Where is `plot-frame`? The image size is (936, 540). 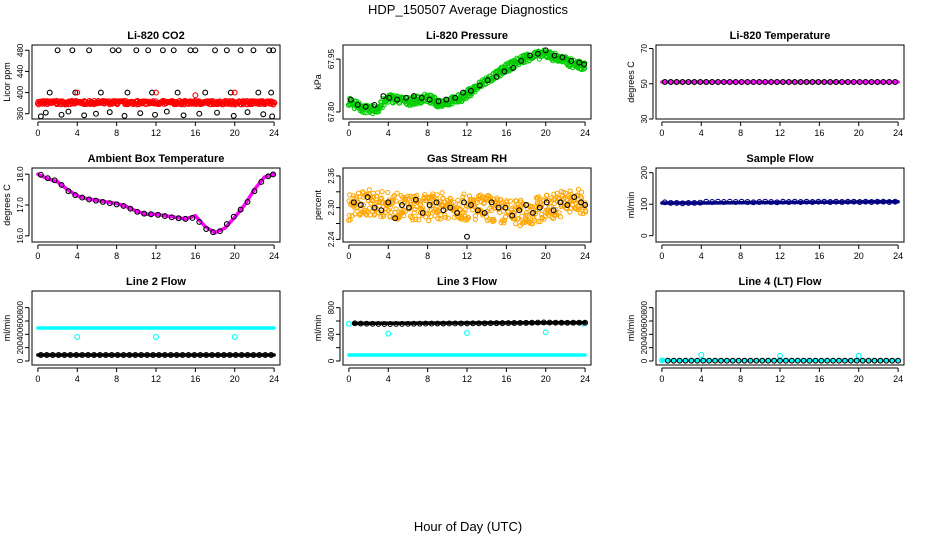
plot-frame is located at coordinates (156, 328).